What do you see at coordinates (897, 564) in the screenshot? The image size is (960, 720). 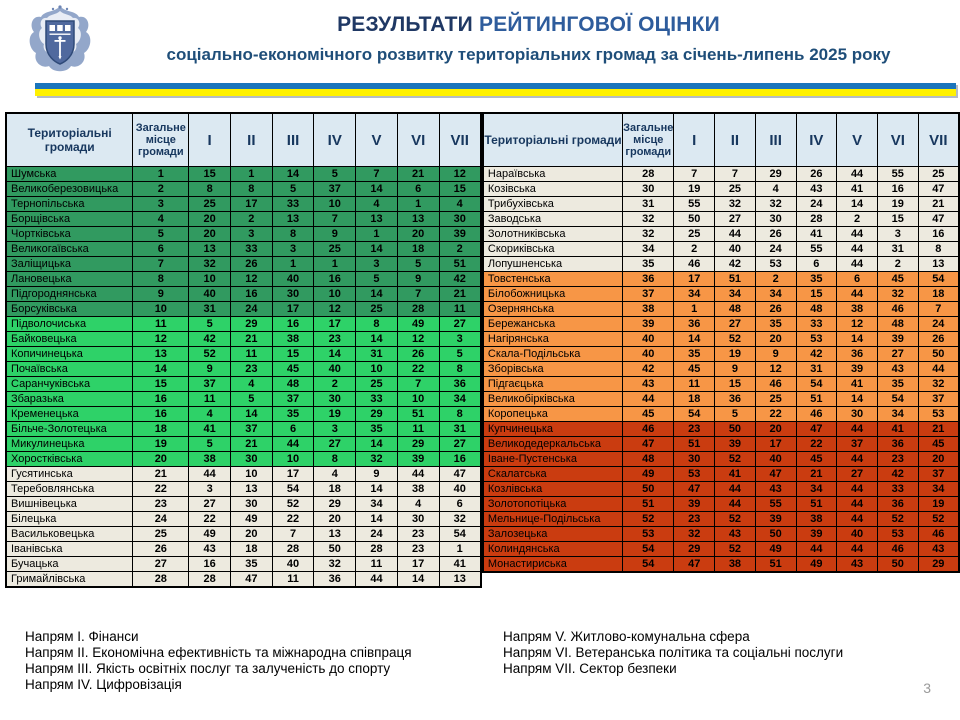 I see `direction-rank-cell: 50` at bounding box center [897, 564].